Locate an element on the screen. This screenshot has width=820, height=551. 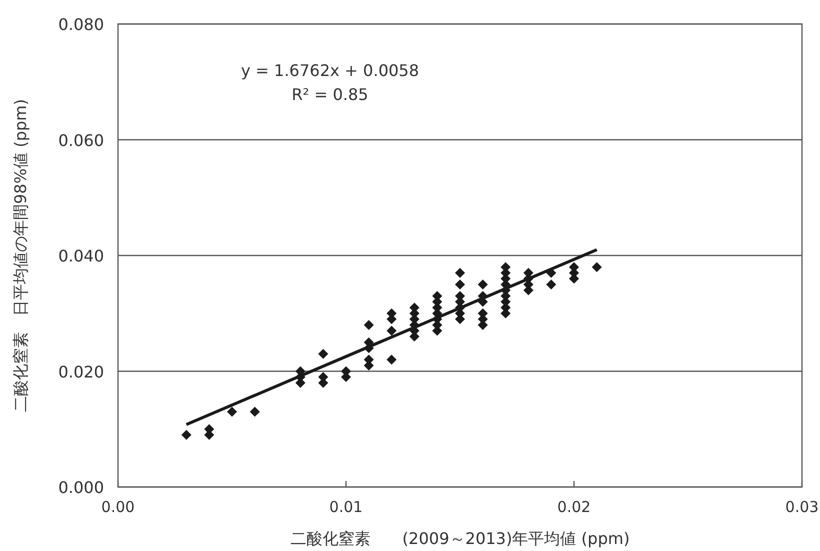
x-tick-label: 0.03 is located at coordinates (802, 507).